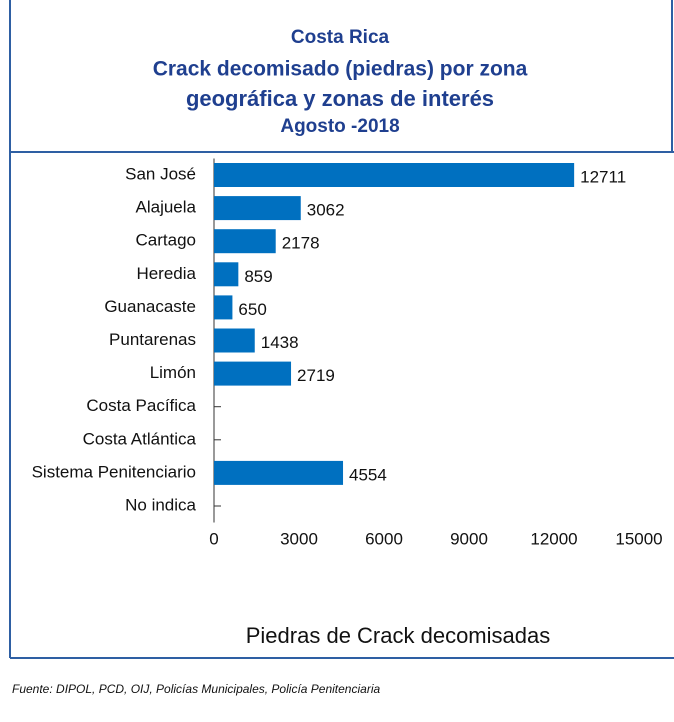 The width and height of the screenshot is (674, 722). Describe the element at coordinates (469, 538) in the screenshot. I see `x-tick-label: 9000` at that location.